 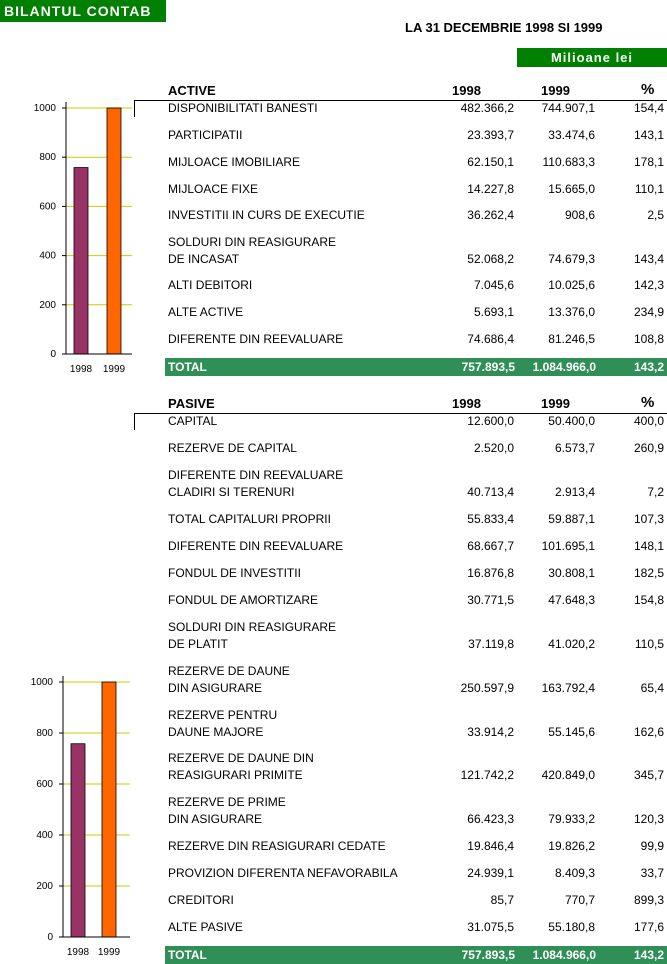 I want to click on value-pct: 178,1, so click(x=648, y=162).